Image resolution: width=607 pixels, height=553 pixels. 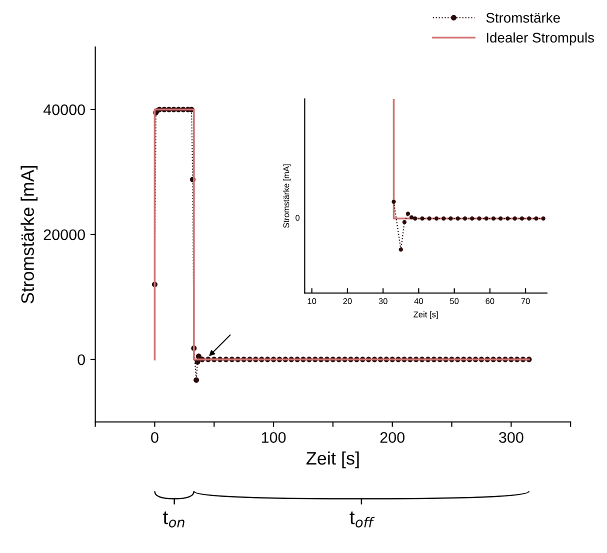 I want to click on x-tick-label: 40, so click(x=418, y=301).